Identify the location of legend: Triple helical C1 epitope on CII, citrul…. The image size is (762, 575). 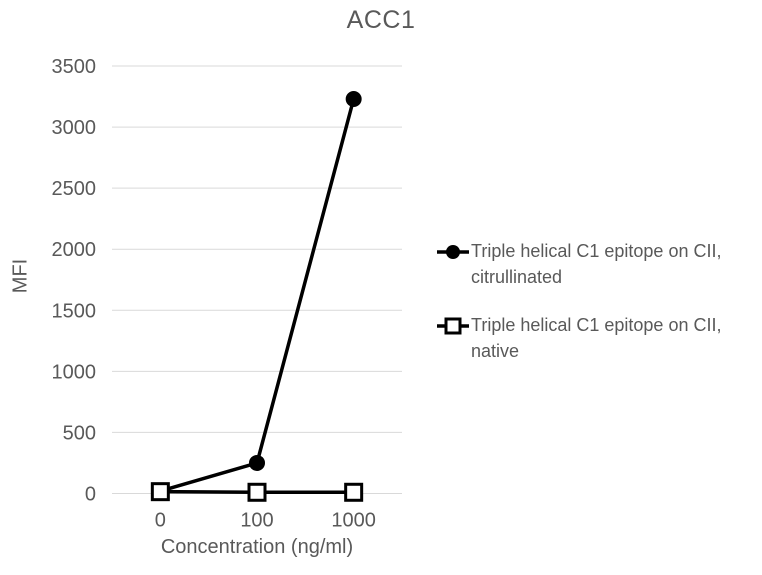
(597, 312).